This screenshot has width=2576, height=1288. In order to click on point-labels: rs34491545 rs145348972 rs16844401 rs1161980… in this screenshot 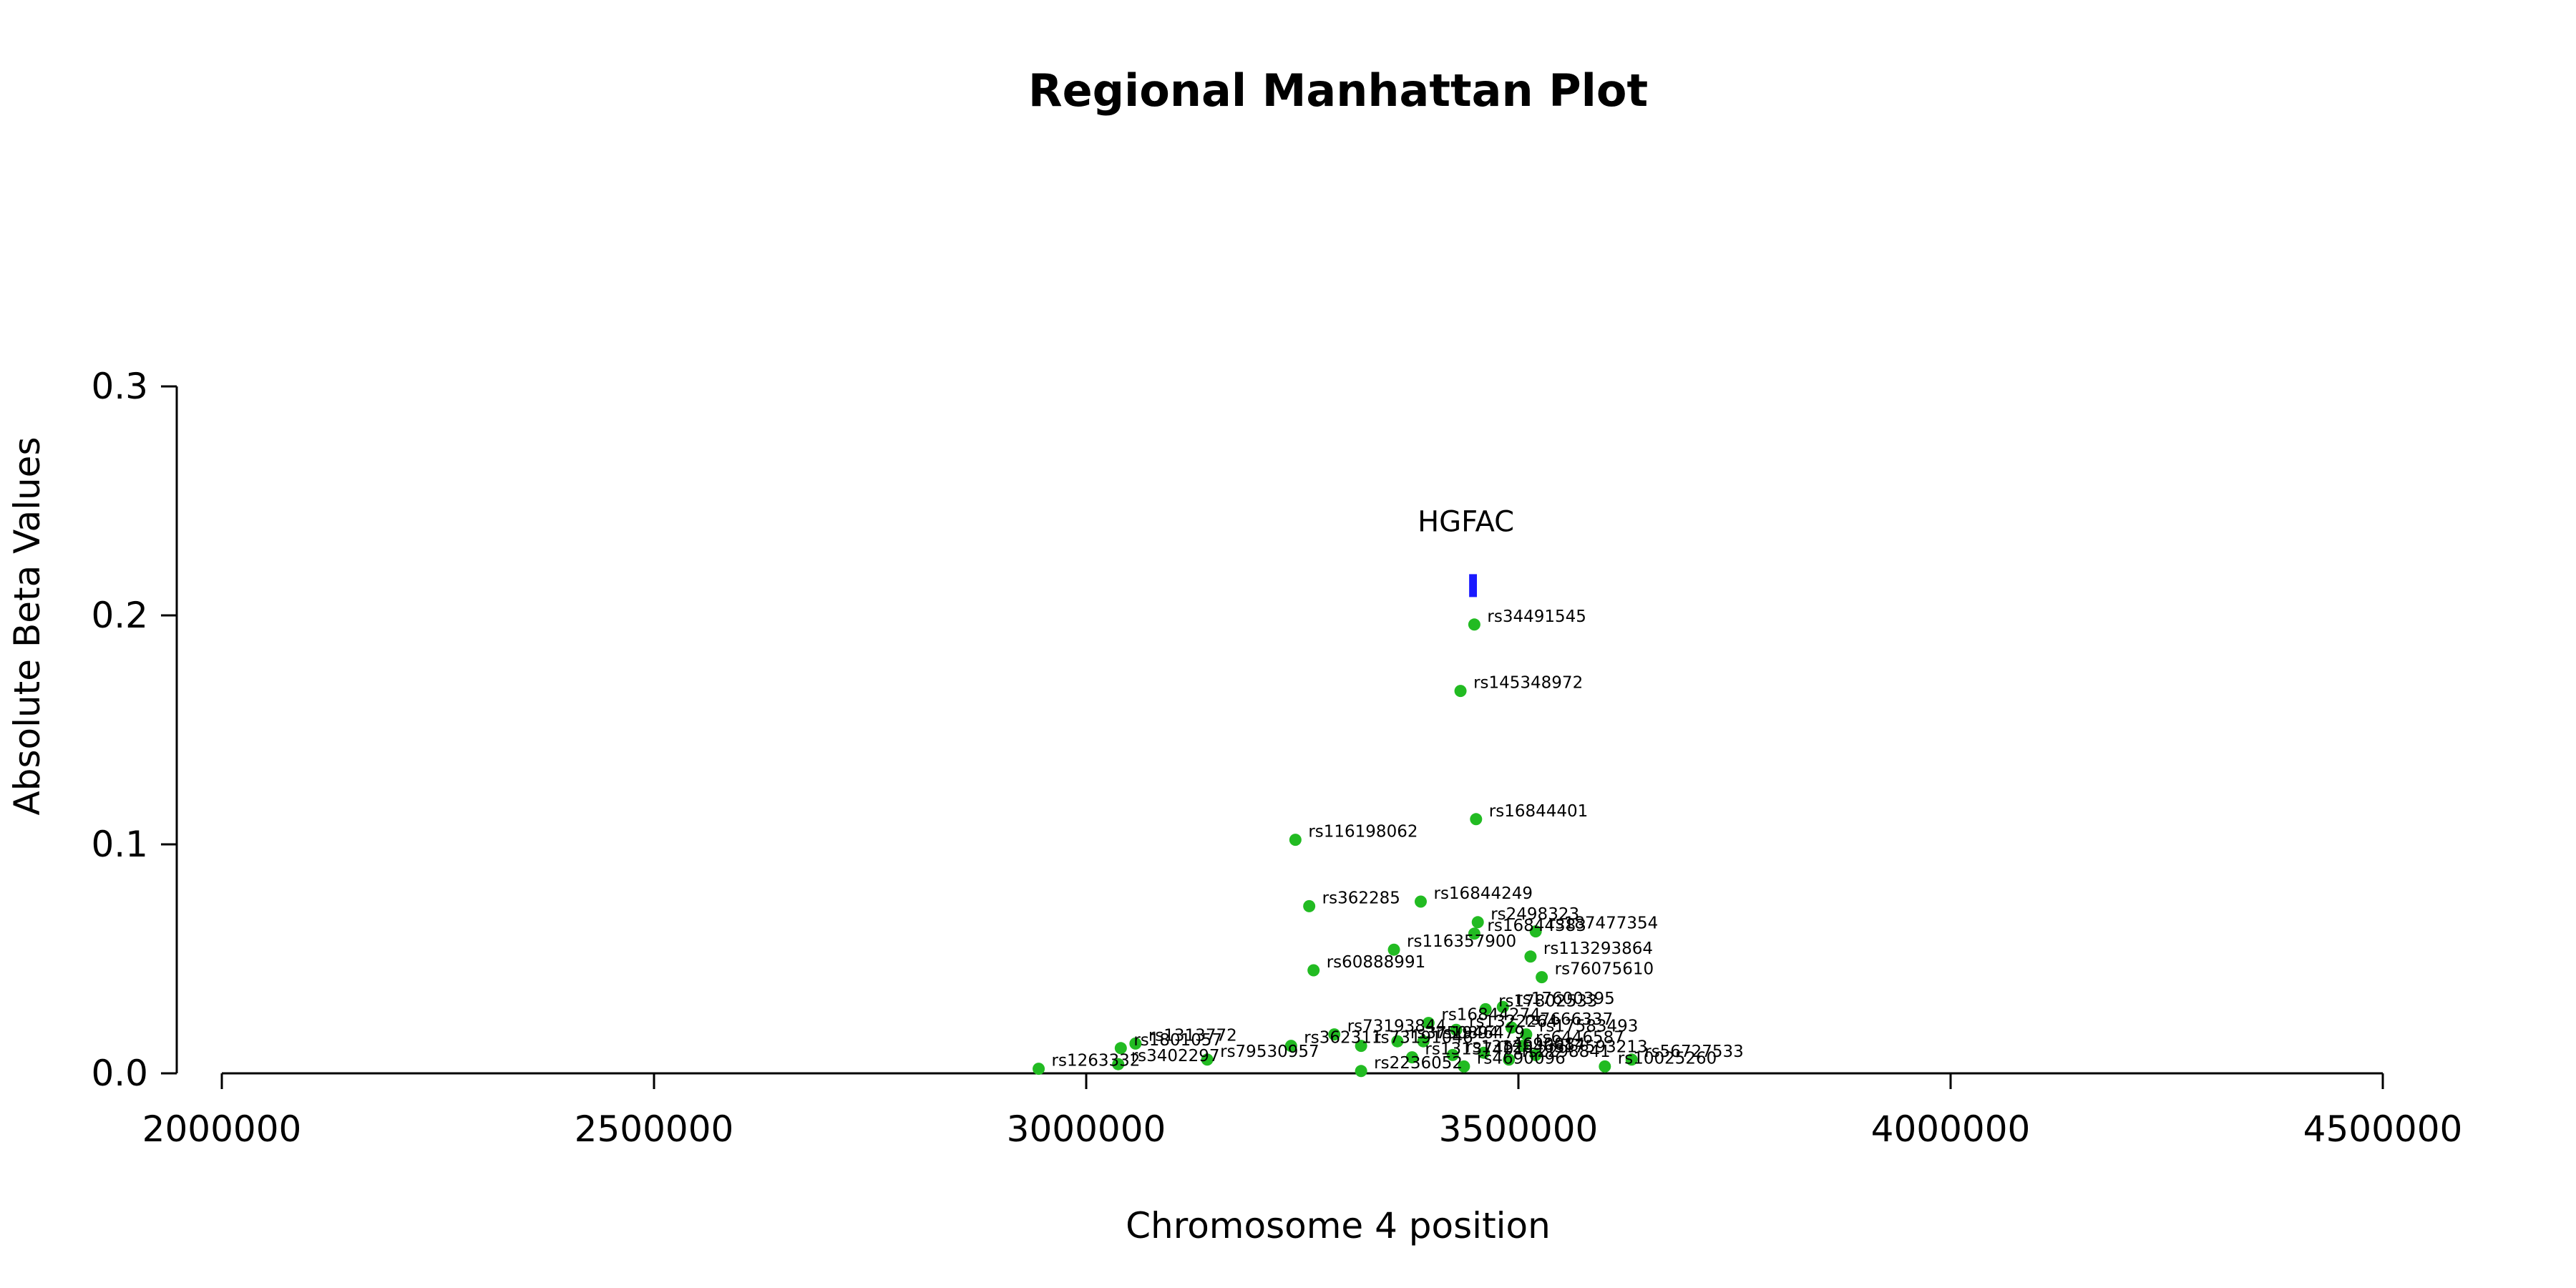, I will do `click(1398, 841)`.